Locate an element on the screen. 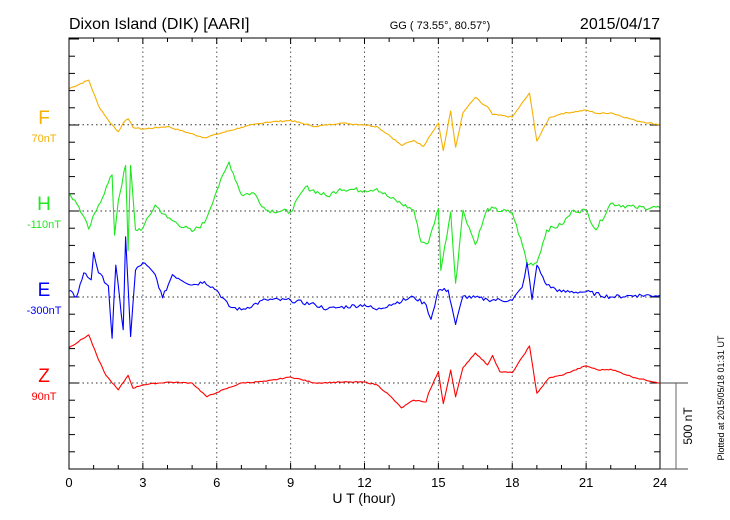 The width and height of the screenshot is (730, 520). series-baseline-f: 70nT is located at coordinates (43, 139).